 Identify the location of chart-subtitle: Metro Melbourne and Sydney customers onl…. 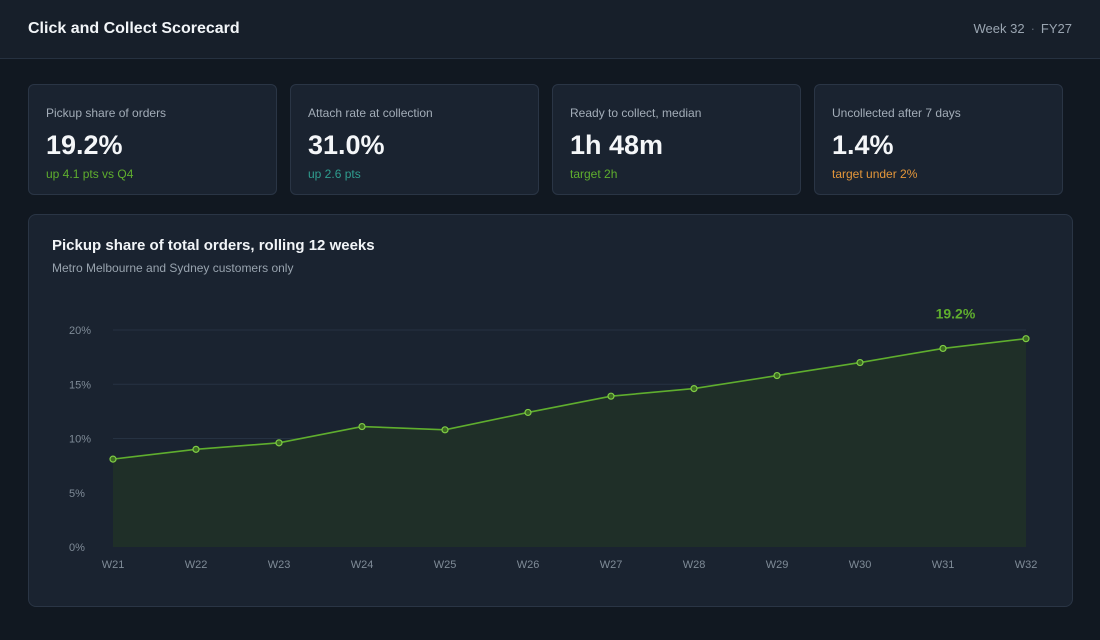
(173, 268).